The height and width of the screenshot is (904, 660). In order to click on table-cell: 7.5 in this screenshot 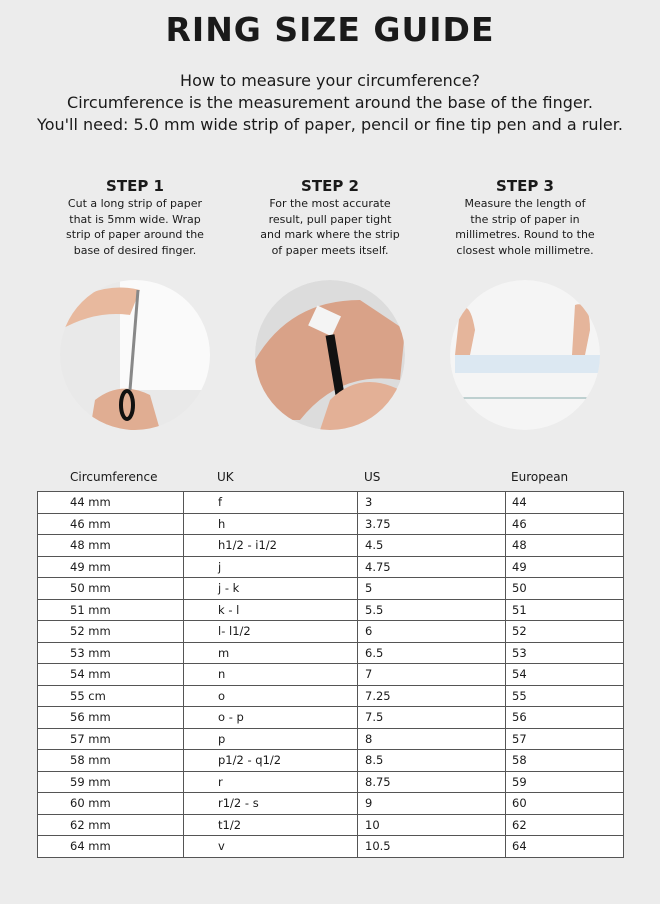, I will do `click(431, 717)`.